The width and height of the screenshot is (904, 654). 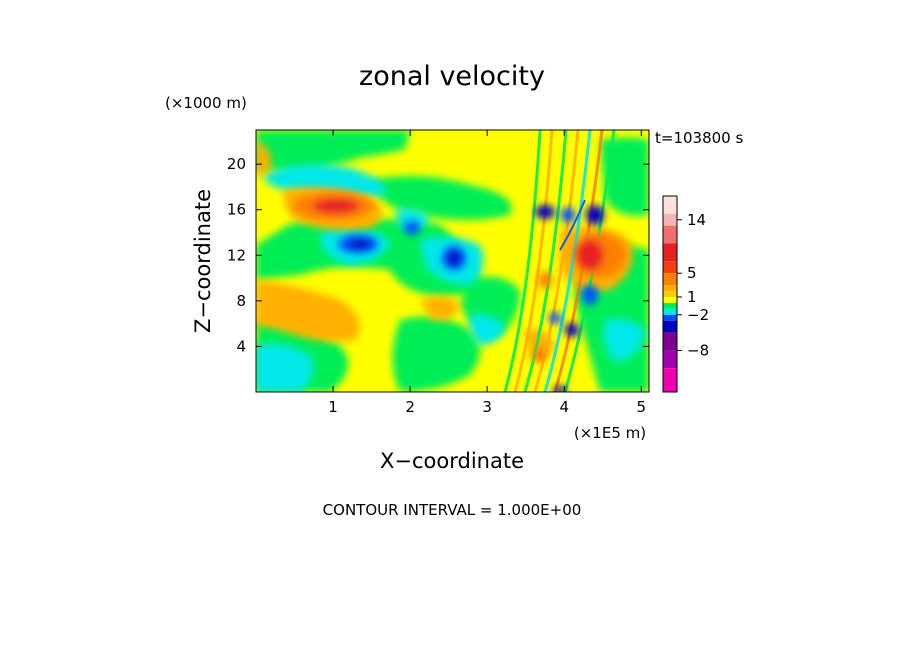 What do you see at coordinates (206, 103) in the screenshot?
I see `y-axis-unit: (×1000 m)` at bounding box center [206, 103].